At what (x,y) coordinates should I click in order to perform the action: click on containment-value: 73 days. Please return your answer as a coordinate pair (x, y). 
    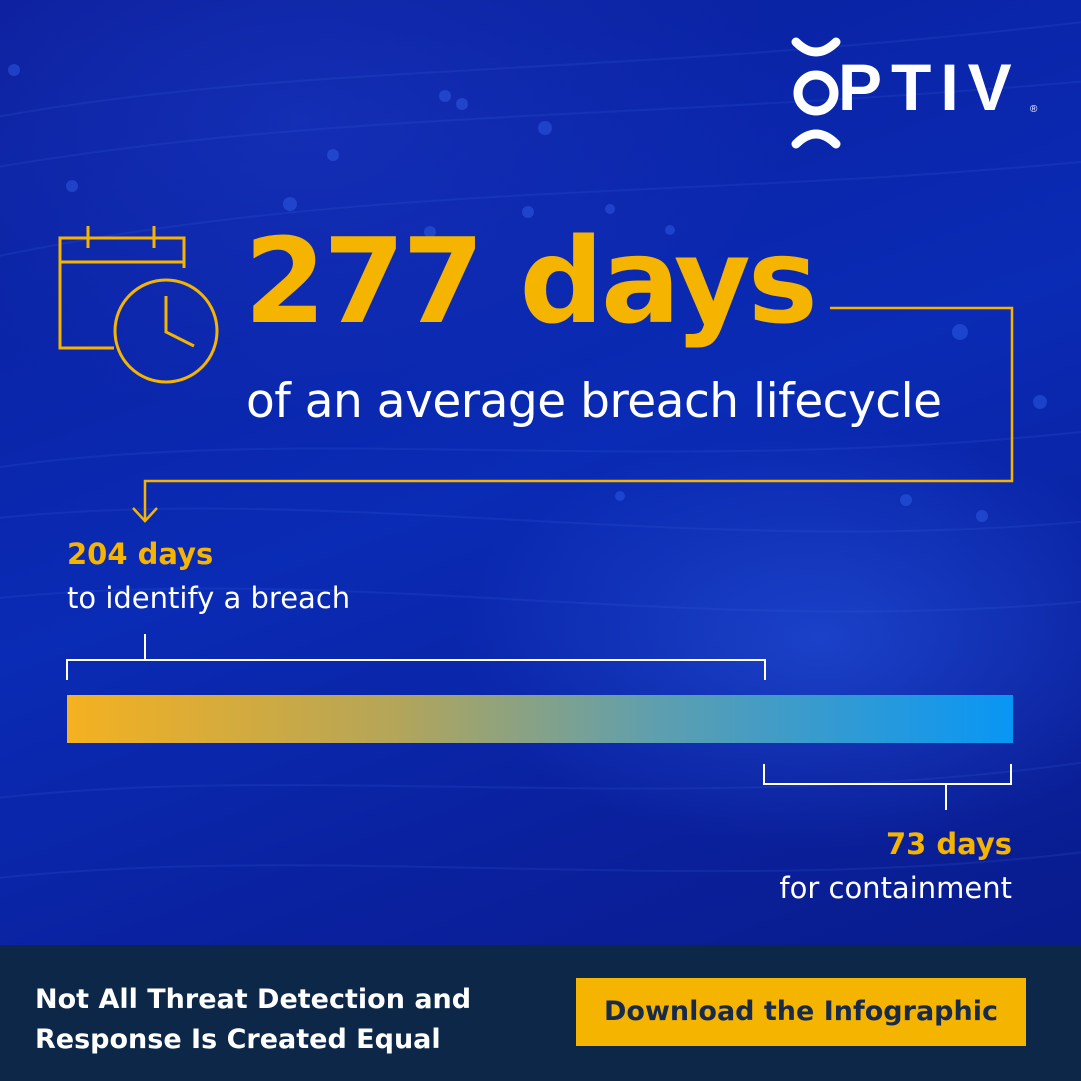
    Looking at the image, I should click on (948, 844).